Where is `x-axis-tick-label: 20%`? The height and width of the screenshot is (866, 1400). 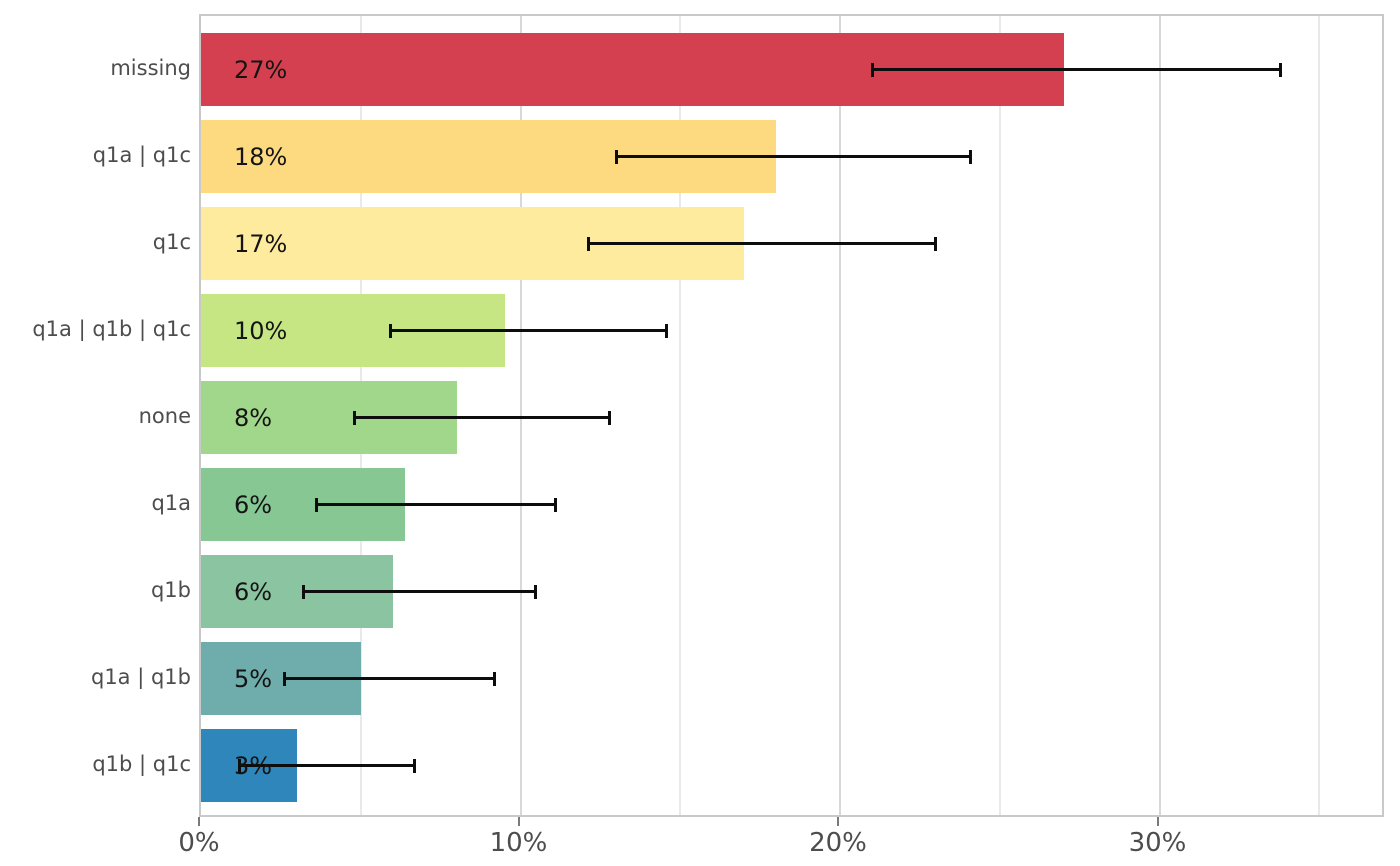 x-axis-tick-label: 20% is located at coordinates (838, 843).